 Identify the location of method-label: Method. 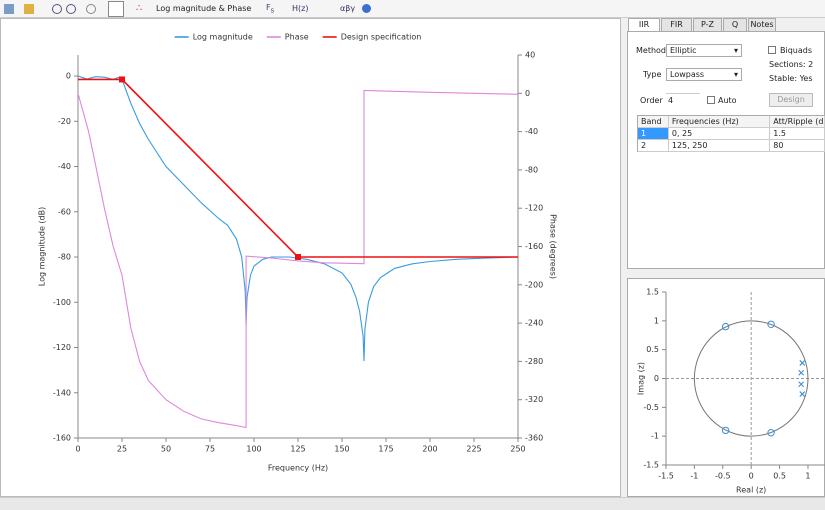
(651, 50).